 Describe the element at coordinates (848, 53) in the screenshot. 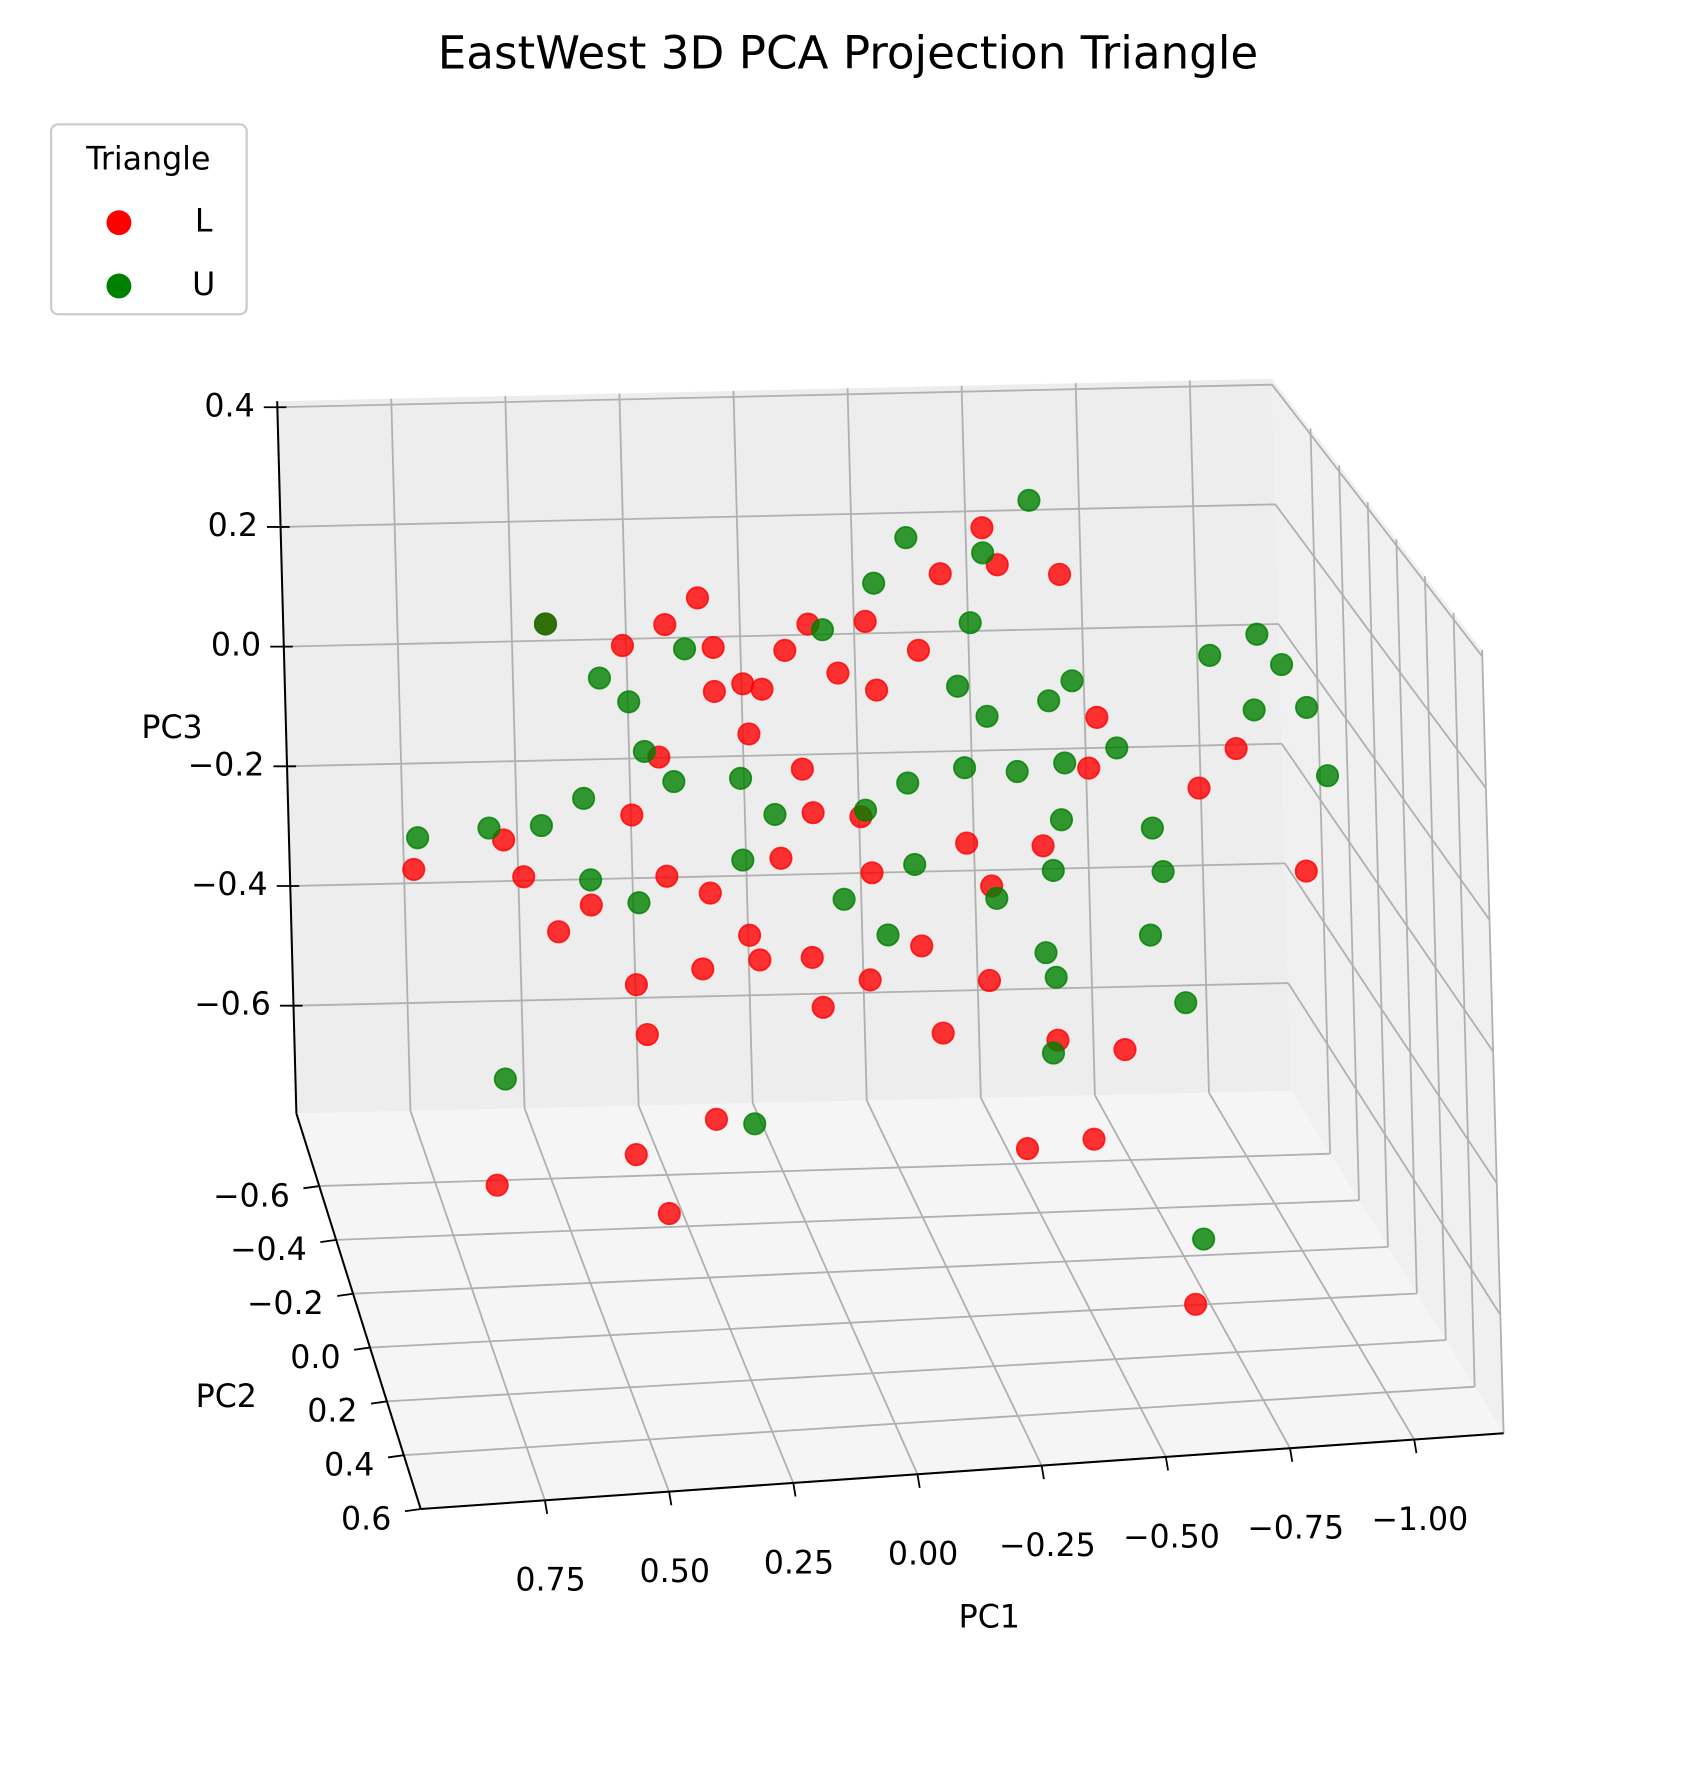

I see `chart-title: EastWest 3D PCA Projection Triangle` at that location.